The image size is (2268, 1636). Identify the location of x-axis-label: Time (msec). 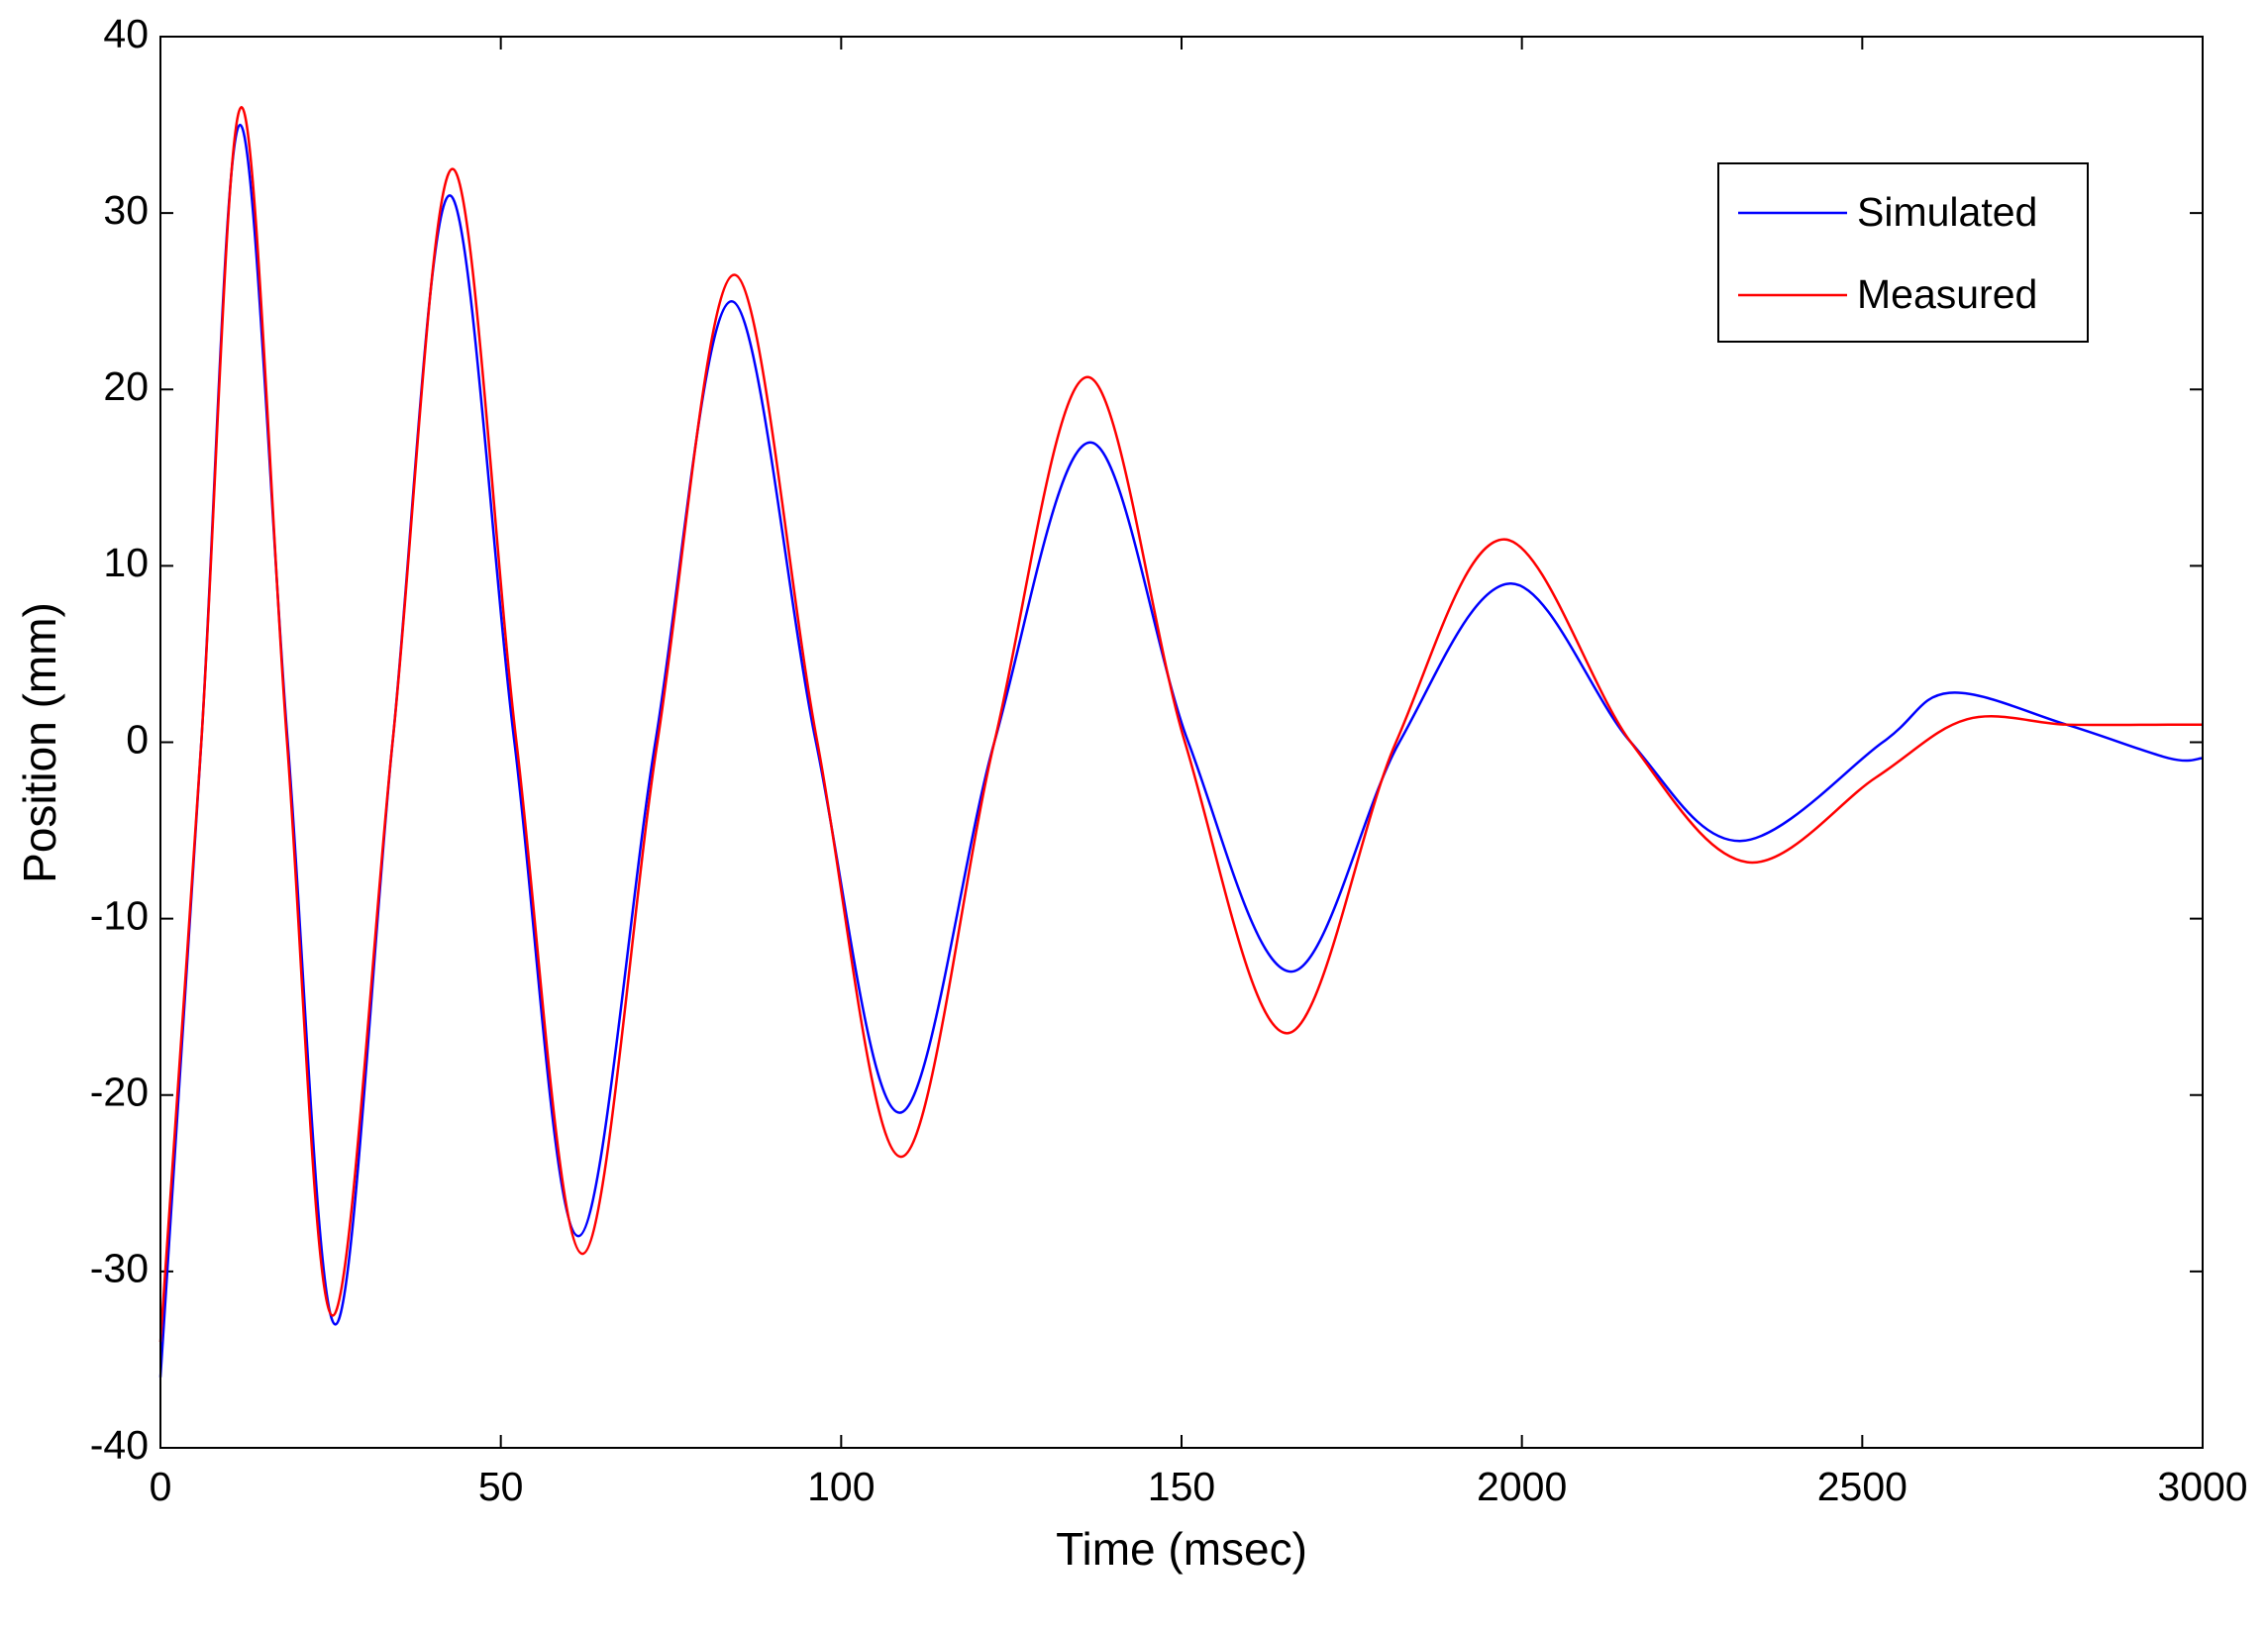
(1181, 1549).